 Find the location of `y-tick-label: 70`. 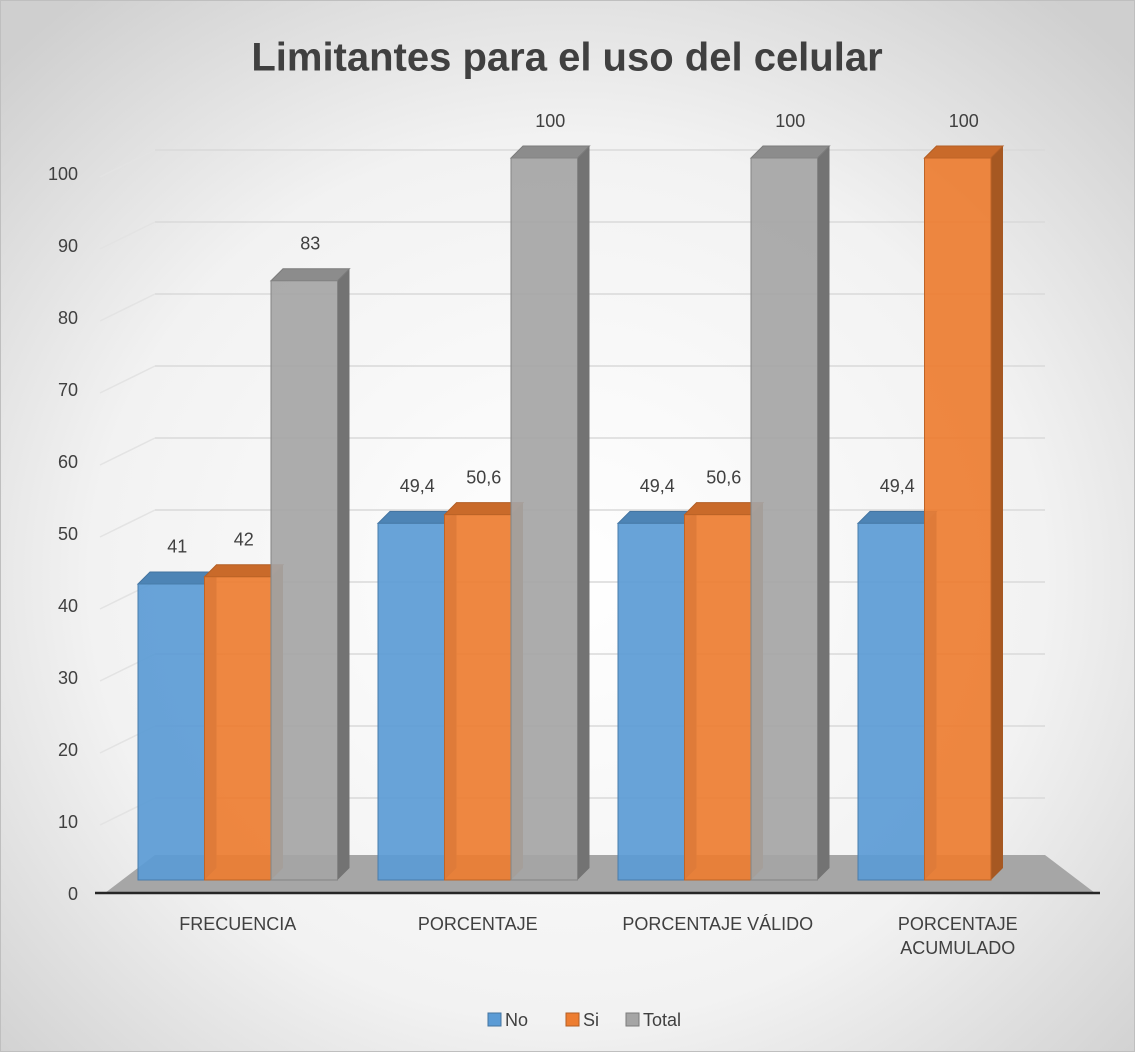

y-tick-label: 70 is located at coordinates (68, 390).